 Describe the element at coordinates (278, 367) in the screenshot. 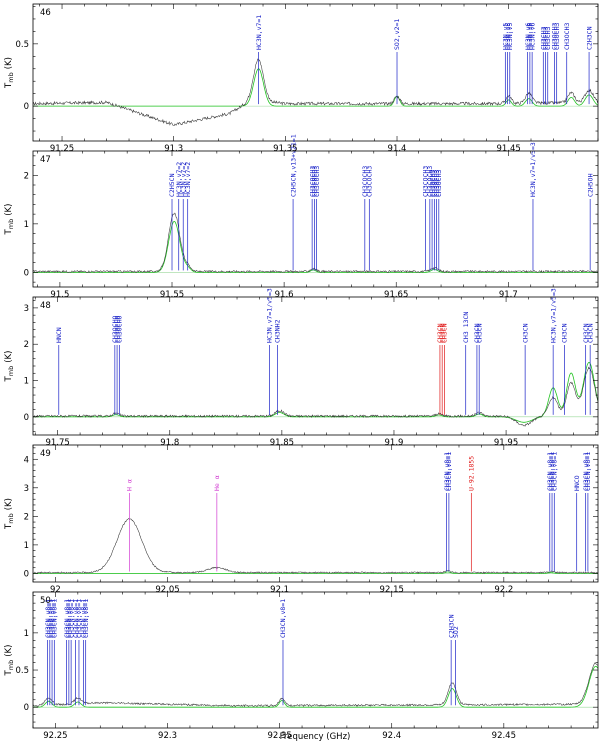

I see `line-marker: CH3NH2` at that location.